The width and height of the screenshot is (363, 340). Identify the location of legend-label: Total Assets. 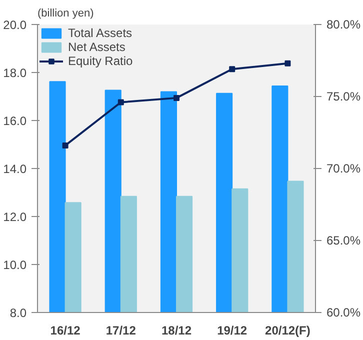
(100, 33).